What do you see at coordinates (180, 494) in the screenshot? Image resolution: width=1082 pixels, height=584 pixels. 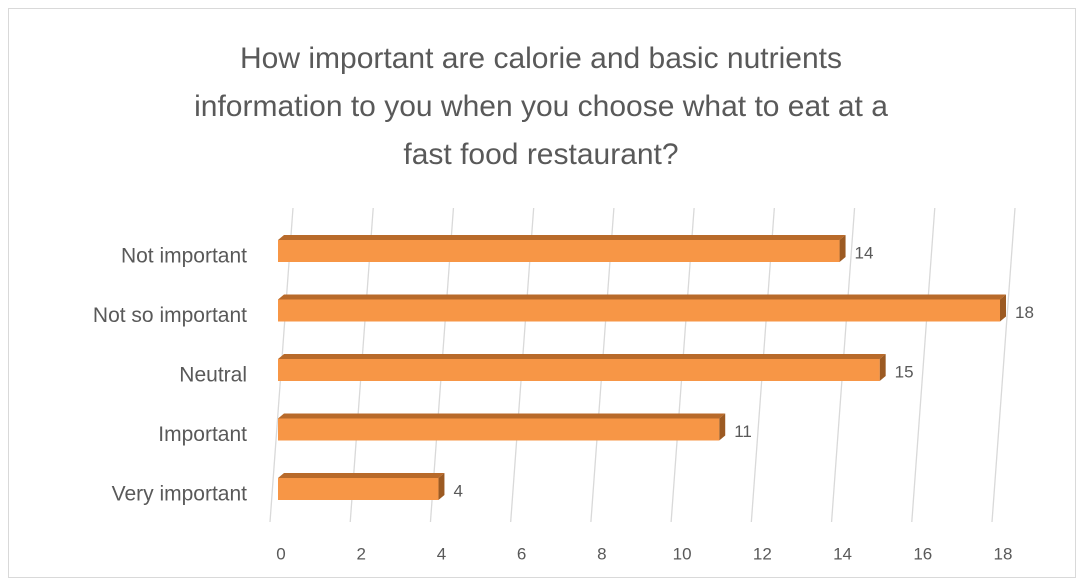 I see `y-tick-label: Very important` at bounding box center [180, 494].